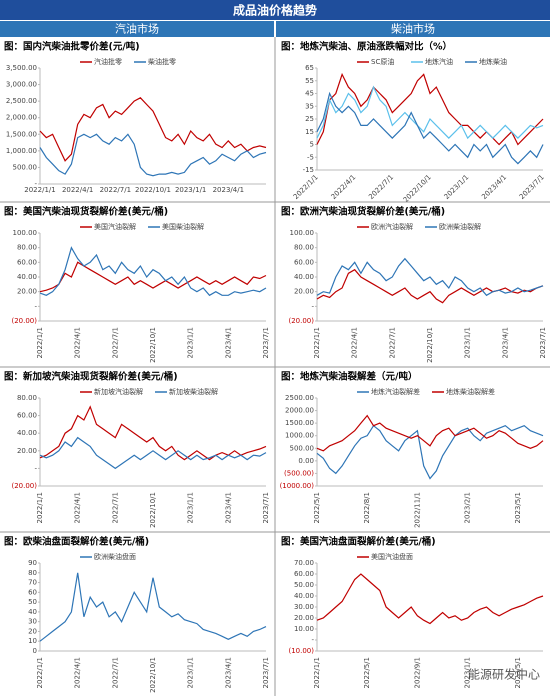 This screenshot has height=700, width=550. What do you see at coordinates (470, 391) in the screenshot?
I see `legend-label: 地炼柴油裂解差` at bounding box center [470, 391].